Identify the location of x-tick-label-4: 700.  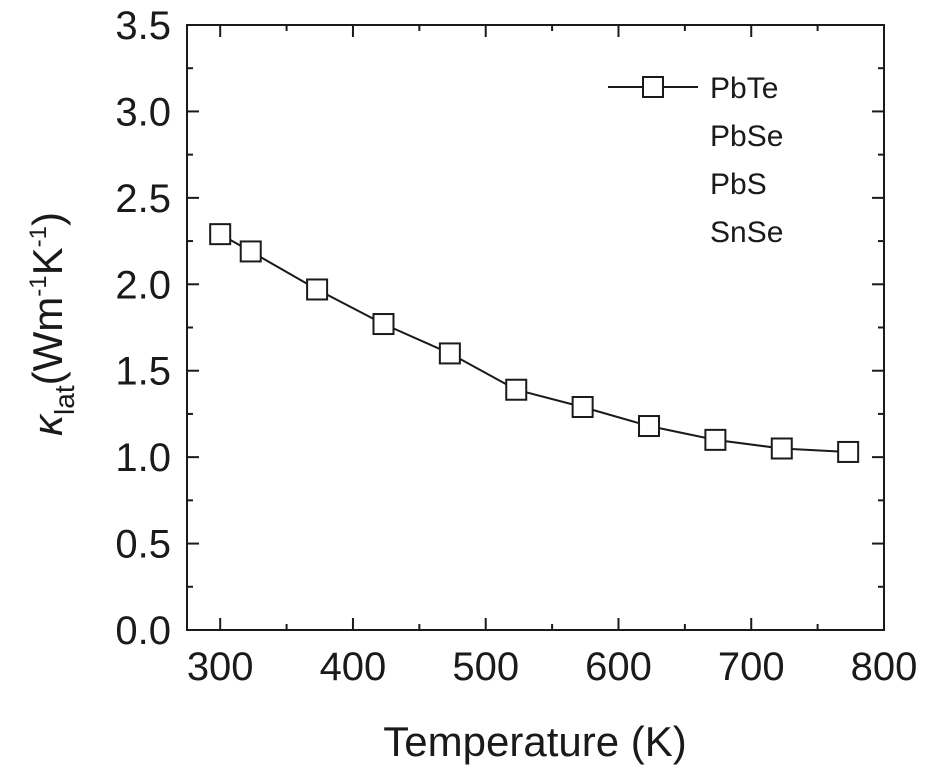
(751, 667).